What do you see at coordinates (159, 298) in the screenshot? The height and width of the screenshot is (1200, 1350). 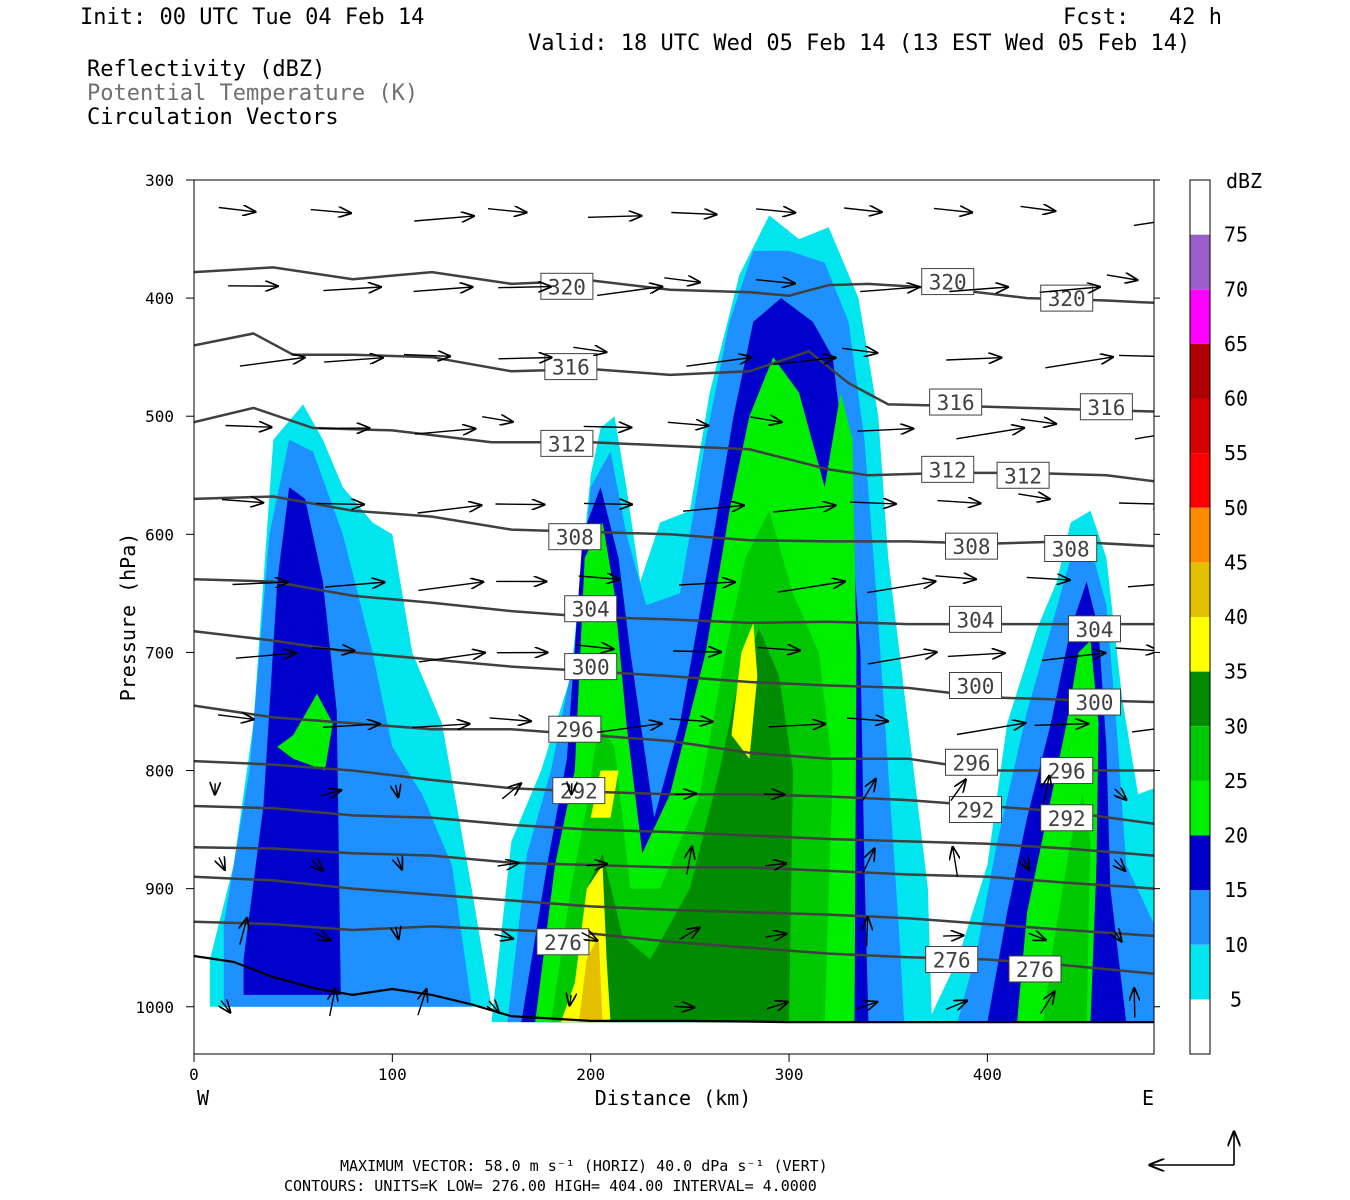 I see `y-tick-label: 400` at bounding box center [159, 298].